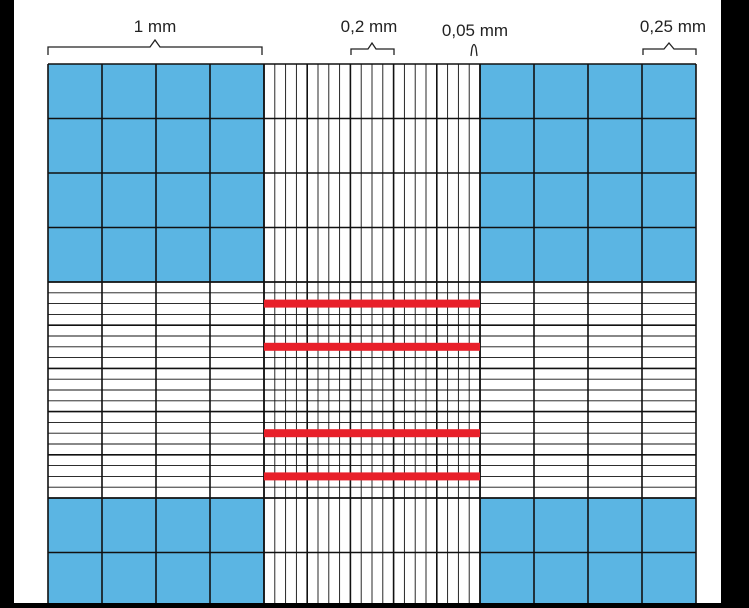 Image resolution: width=749 pixels, height=608 pixels. Describe the element at coordinates (369, 26) in the screenshot. I see `label-0-2mm: 0,2 mm` at that location.